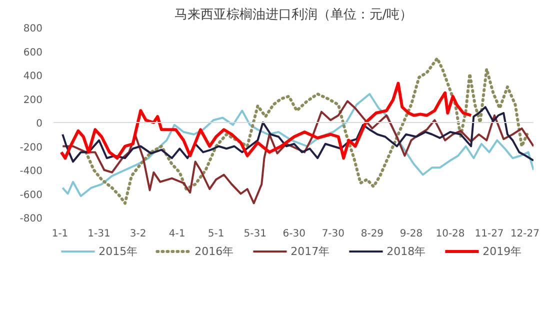  What do you see at coordinates (99, 234) in the screenshot?
I see `x-tick-label: 1-31` at bounding box center [99, 234].